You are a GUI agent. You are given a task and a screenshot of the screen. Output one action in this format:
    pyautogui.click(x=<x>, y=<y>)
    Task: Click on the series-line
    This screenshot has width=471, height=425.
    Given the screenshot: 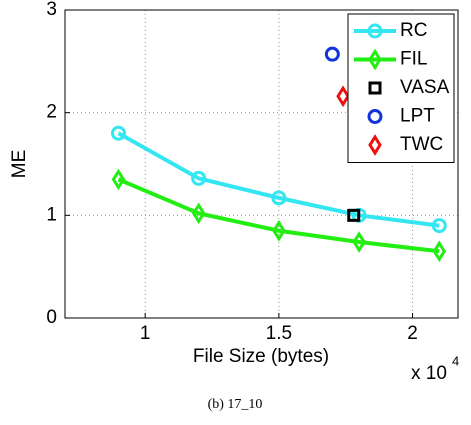 What is the action you would take?
    pyautogui.click(x=278, y=215)
    